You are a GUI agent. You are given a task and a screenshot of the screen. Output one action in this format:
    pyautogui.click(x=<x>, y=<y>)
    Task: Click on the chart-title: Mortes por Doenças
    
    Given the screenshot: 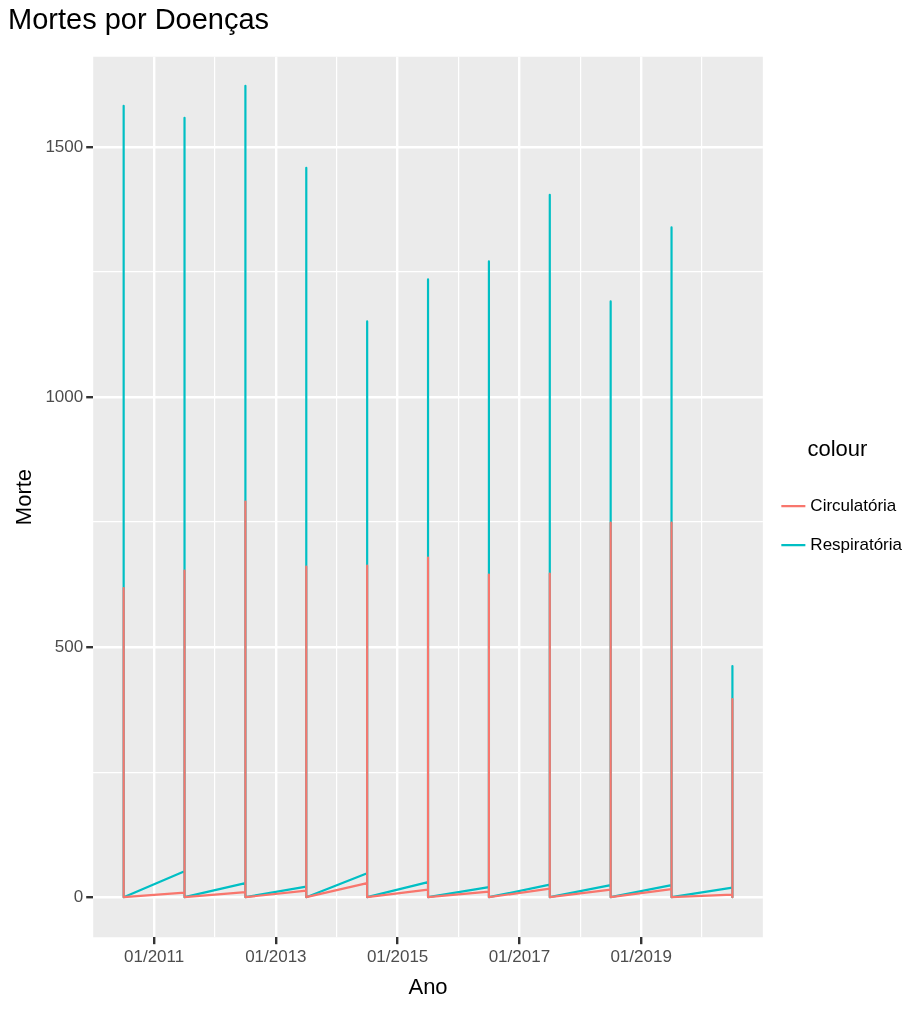 What is the action you would take?
    pyautogui.click(x=139, y=19)
    